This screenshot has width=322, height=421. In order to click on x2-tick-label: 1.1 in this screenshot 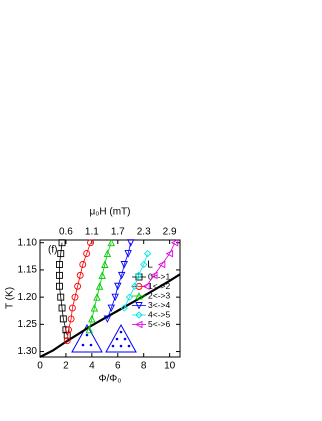, I will do `click(92, 232)`.